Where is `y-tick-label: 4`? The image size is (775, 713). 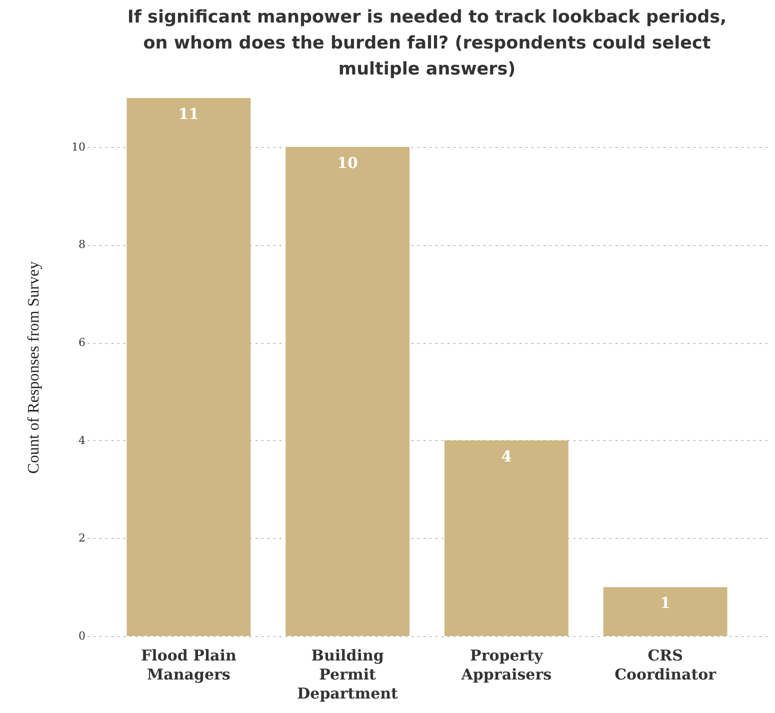
y-tick-label: 4 is located at coordinates (82, 440).